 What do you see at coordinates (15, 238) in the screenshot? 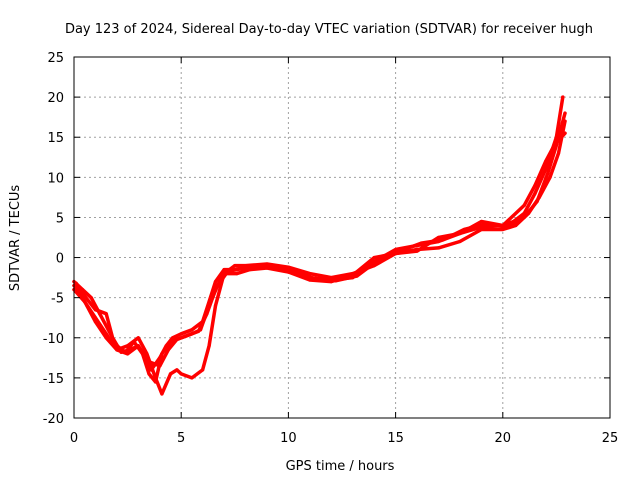
I see `y-axis-label: SDTVAR / TECUs` at bounding box center [15, 238].